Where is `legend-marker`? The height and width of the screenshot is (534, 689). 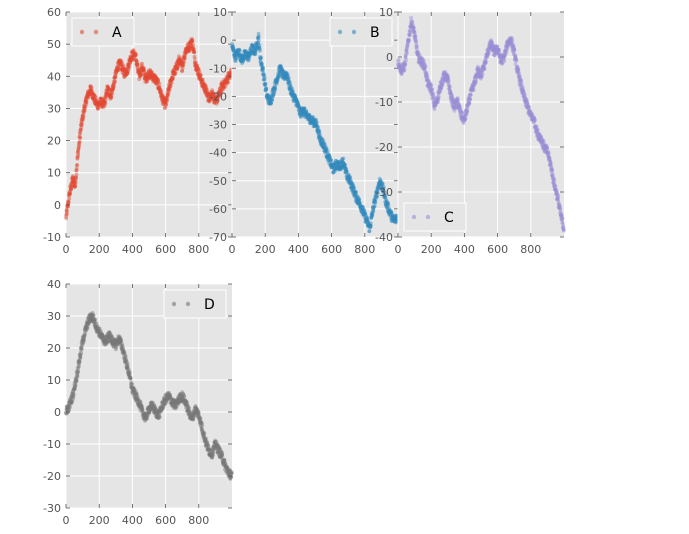 legend-marker is located at coordinates (82, 32).